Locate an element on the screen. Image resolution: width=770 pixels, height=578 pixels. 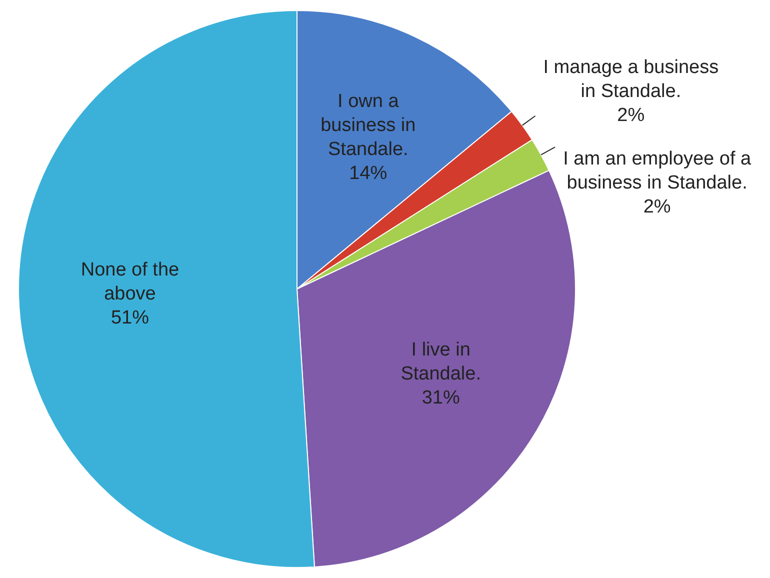
slice-label: I live in Standale. is located at coordinates (440, 361).